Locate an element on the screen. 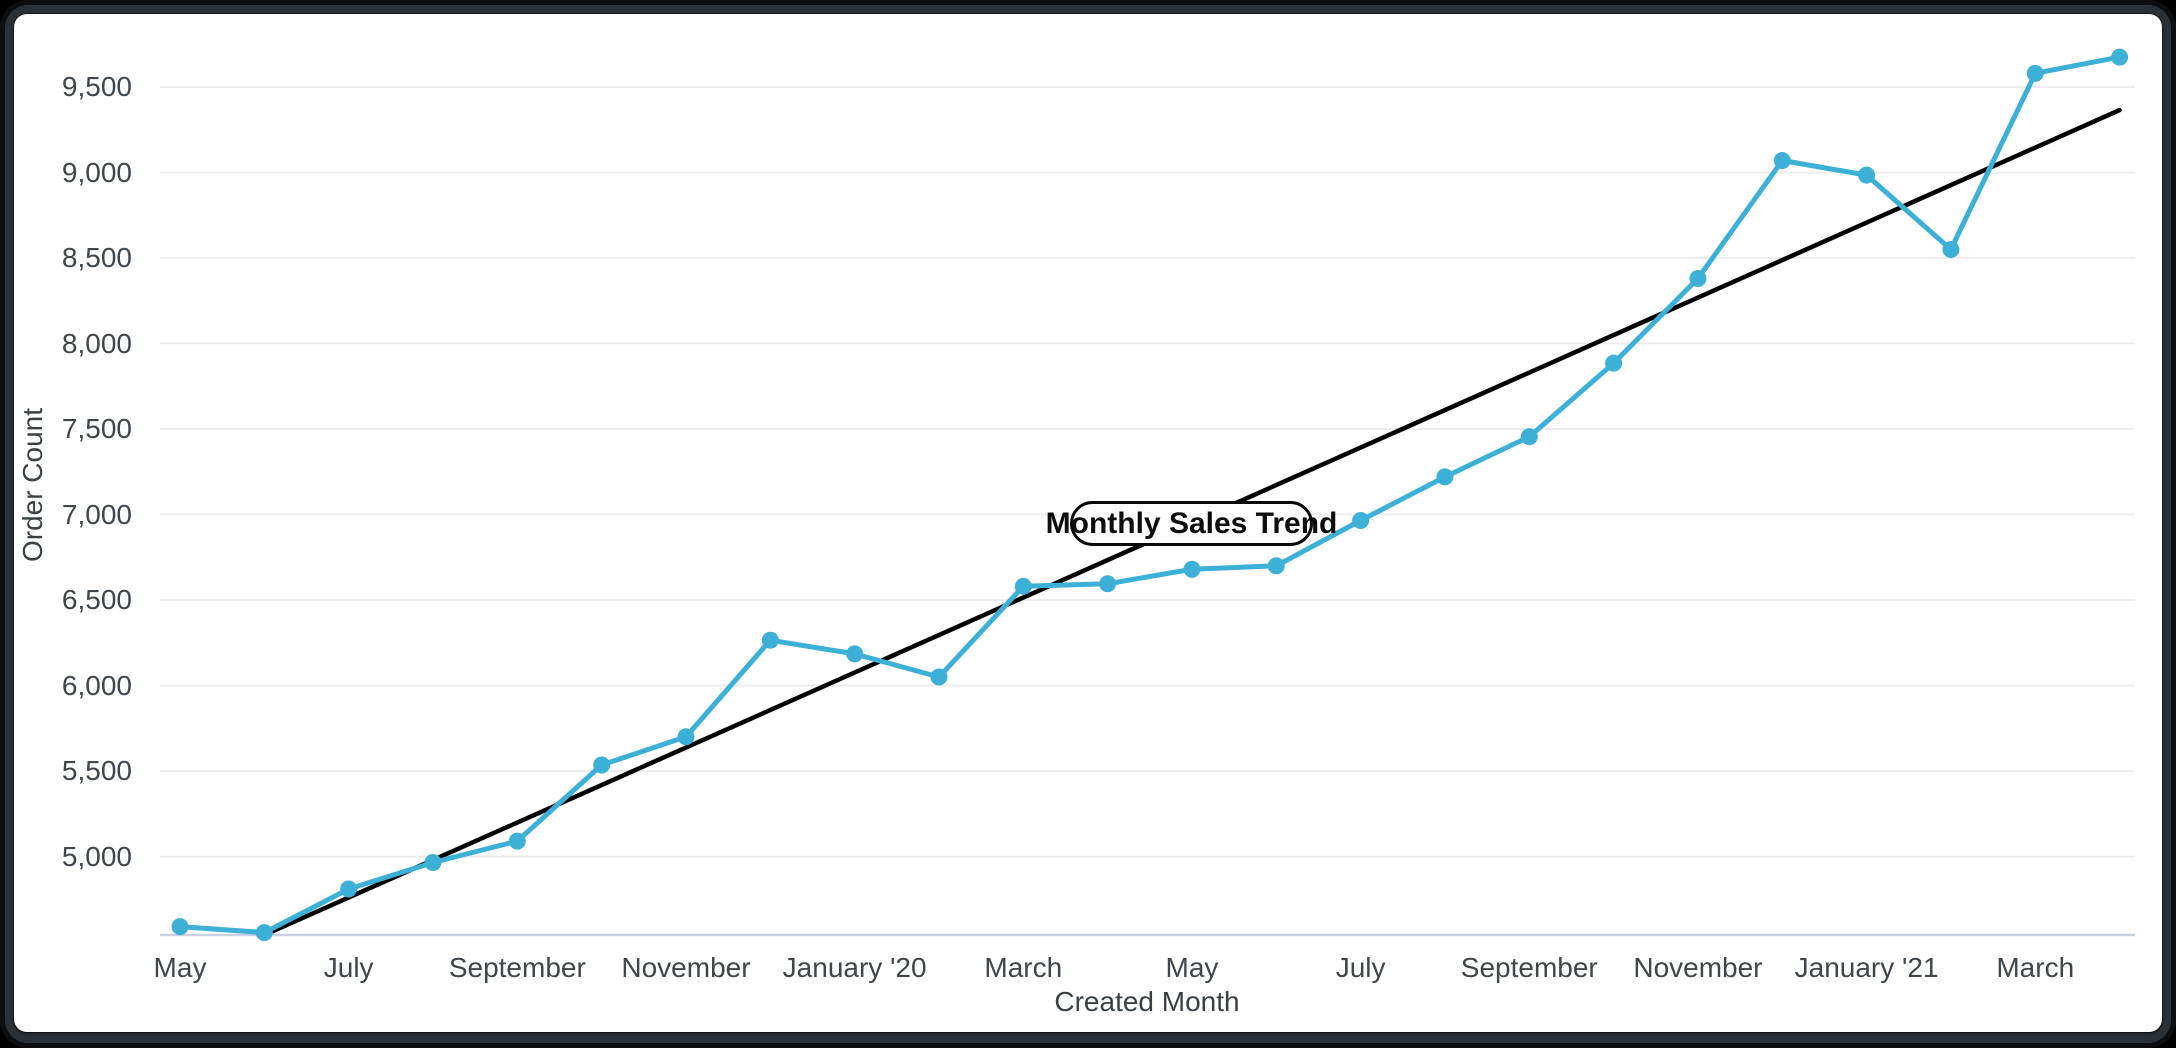 This screenshot has width=2176, height=1048. y-tick-label: 9,000 is located at coordinates (96, 172).